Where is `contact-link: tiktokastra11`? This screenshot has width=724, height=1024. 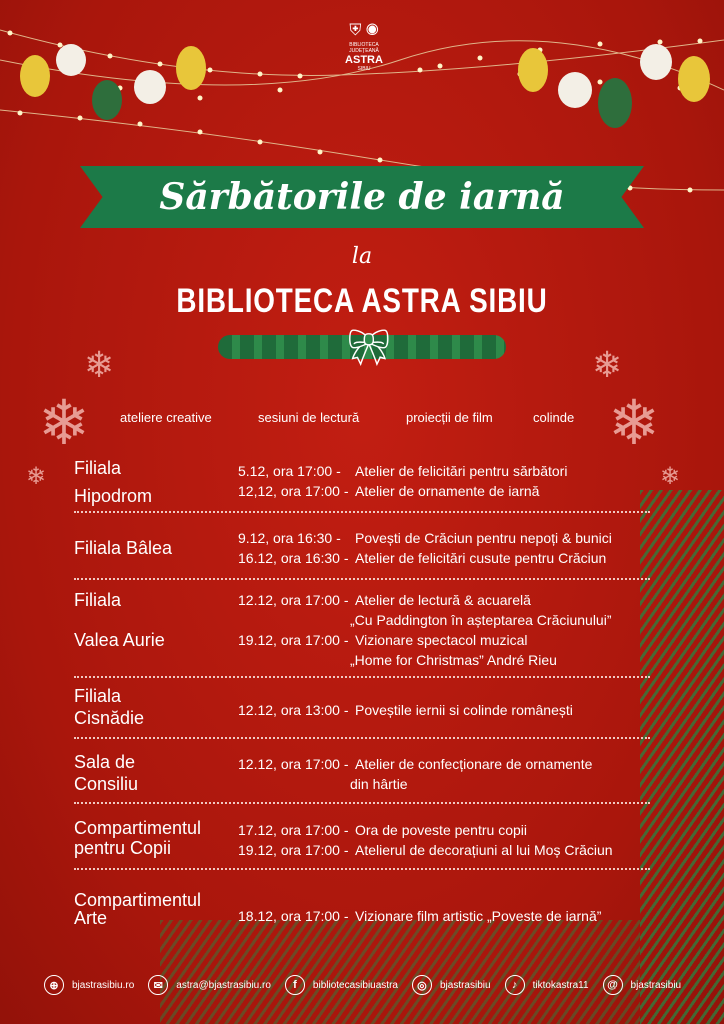 contact-link: tiktokastra11 is located at coordinates (560, 985).